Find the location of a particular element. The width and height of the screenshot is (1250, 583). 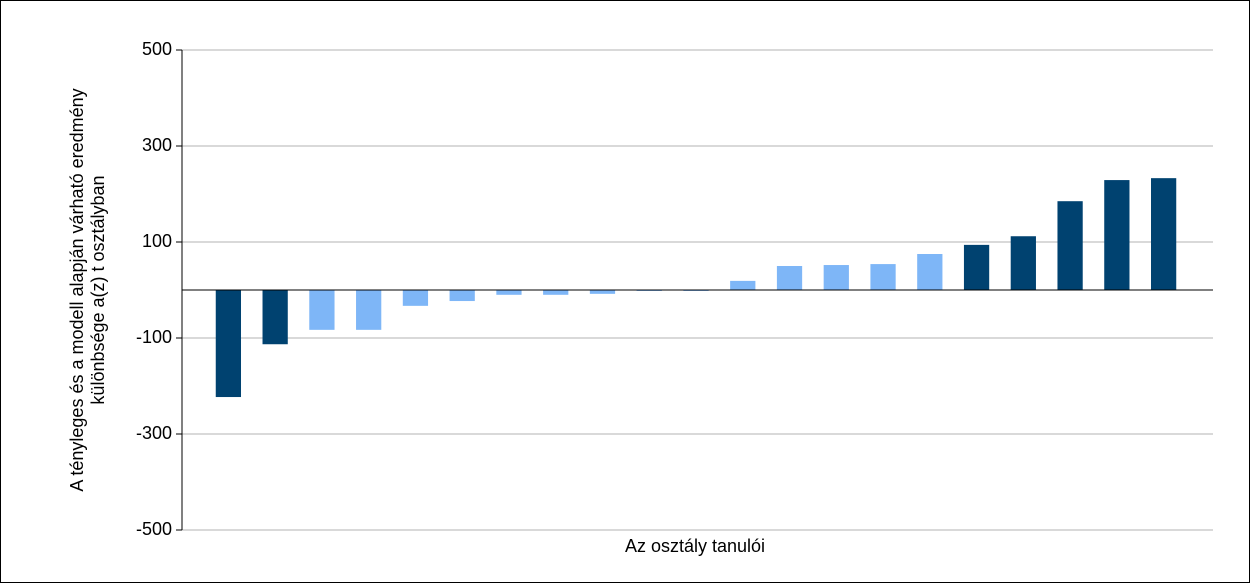

y-axis-label-line: különbsége a(z) t osztályban is located at coordinates (98, 289).